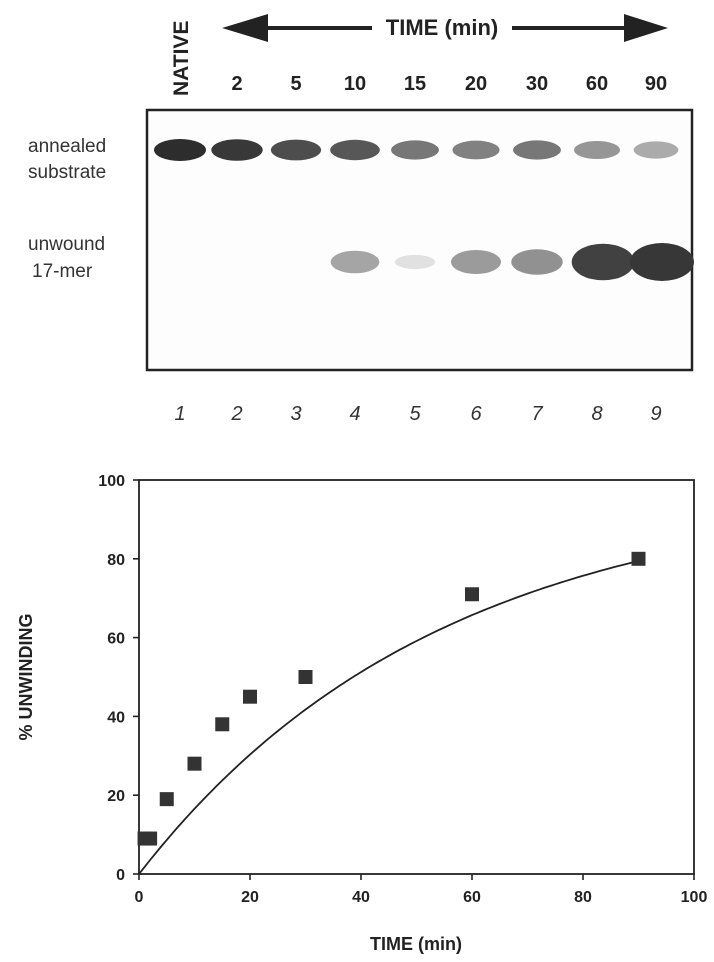  Describe the element at coordinates (236, 84) in the screenshot. I see `time-point-label: 2` at that location.